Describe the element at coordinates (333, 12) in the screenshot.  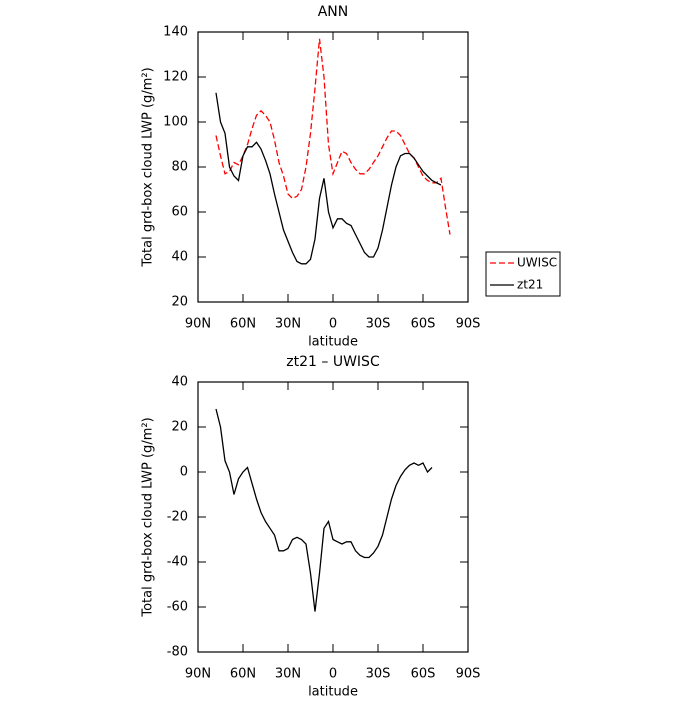
I see `chart-title: ANN` at that location.